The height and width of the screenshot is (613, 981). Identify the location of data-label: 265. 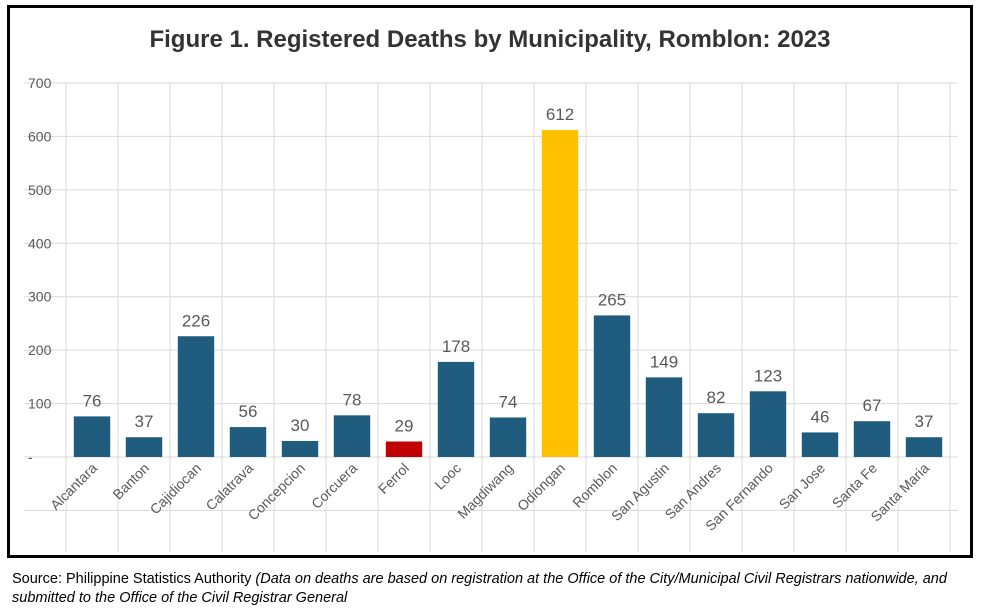
(612, 299).